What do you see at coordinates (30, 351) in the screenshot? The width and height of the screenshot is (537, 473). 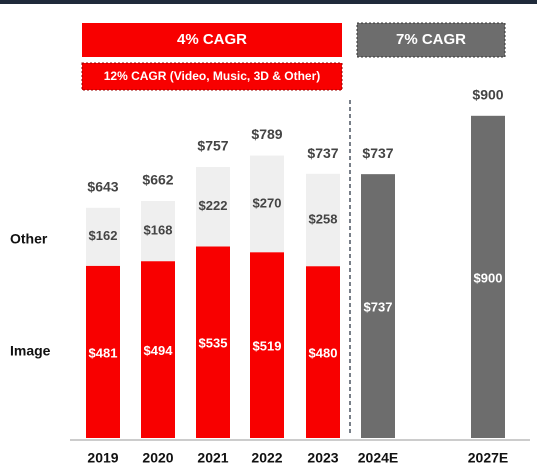 I see `series-label: Image` at bounding box center [30, 351].